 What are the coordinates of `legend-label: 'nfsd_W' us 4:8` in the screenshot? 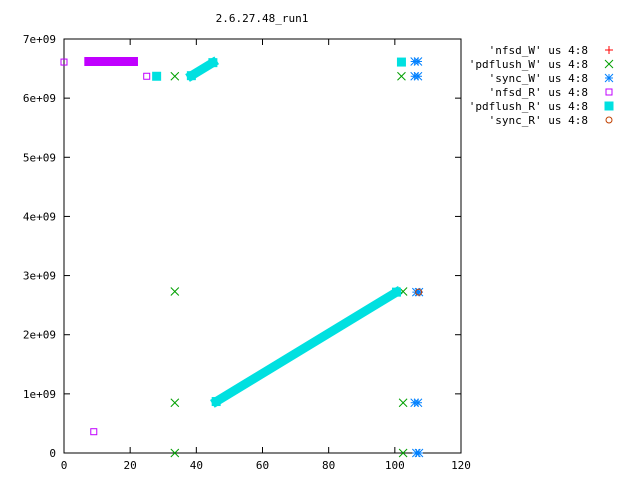 It's located at (538, 50).